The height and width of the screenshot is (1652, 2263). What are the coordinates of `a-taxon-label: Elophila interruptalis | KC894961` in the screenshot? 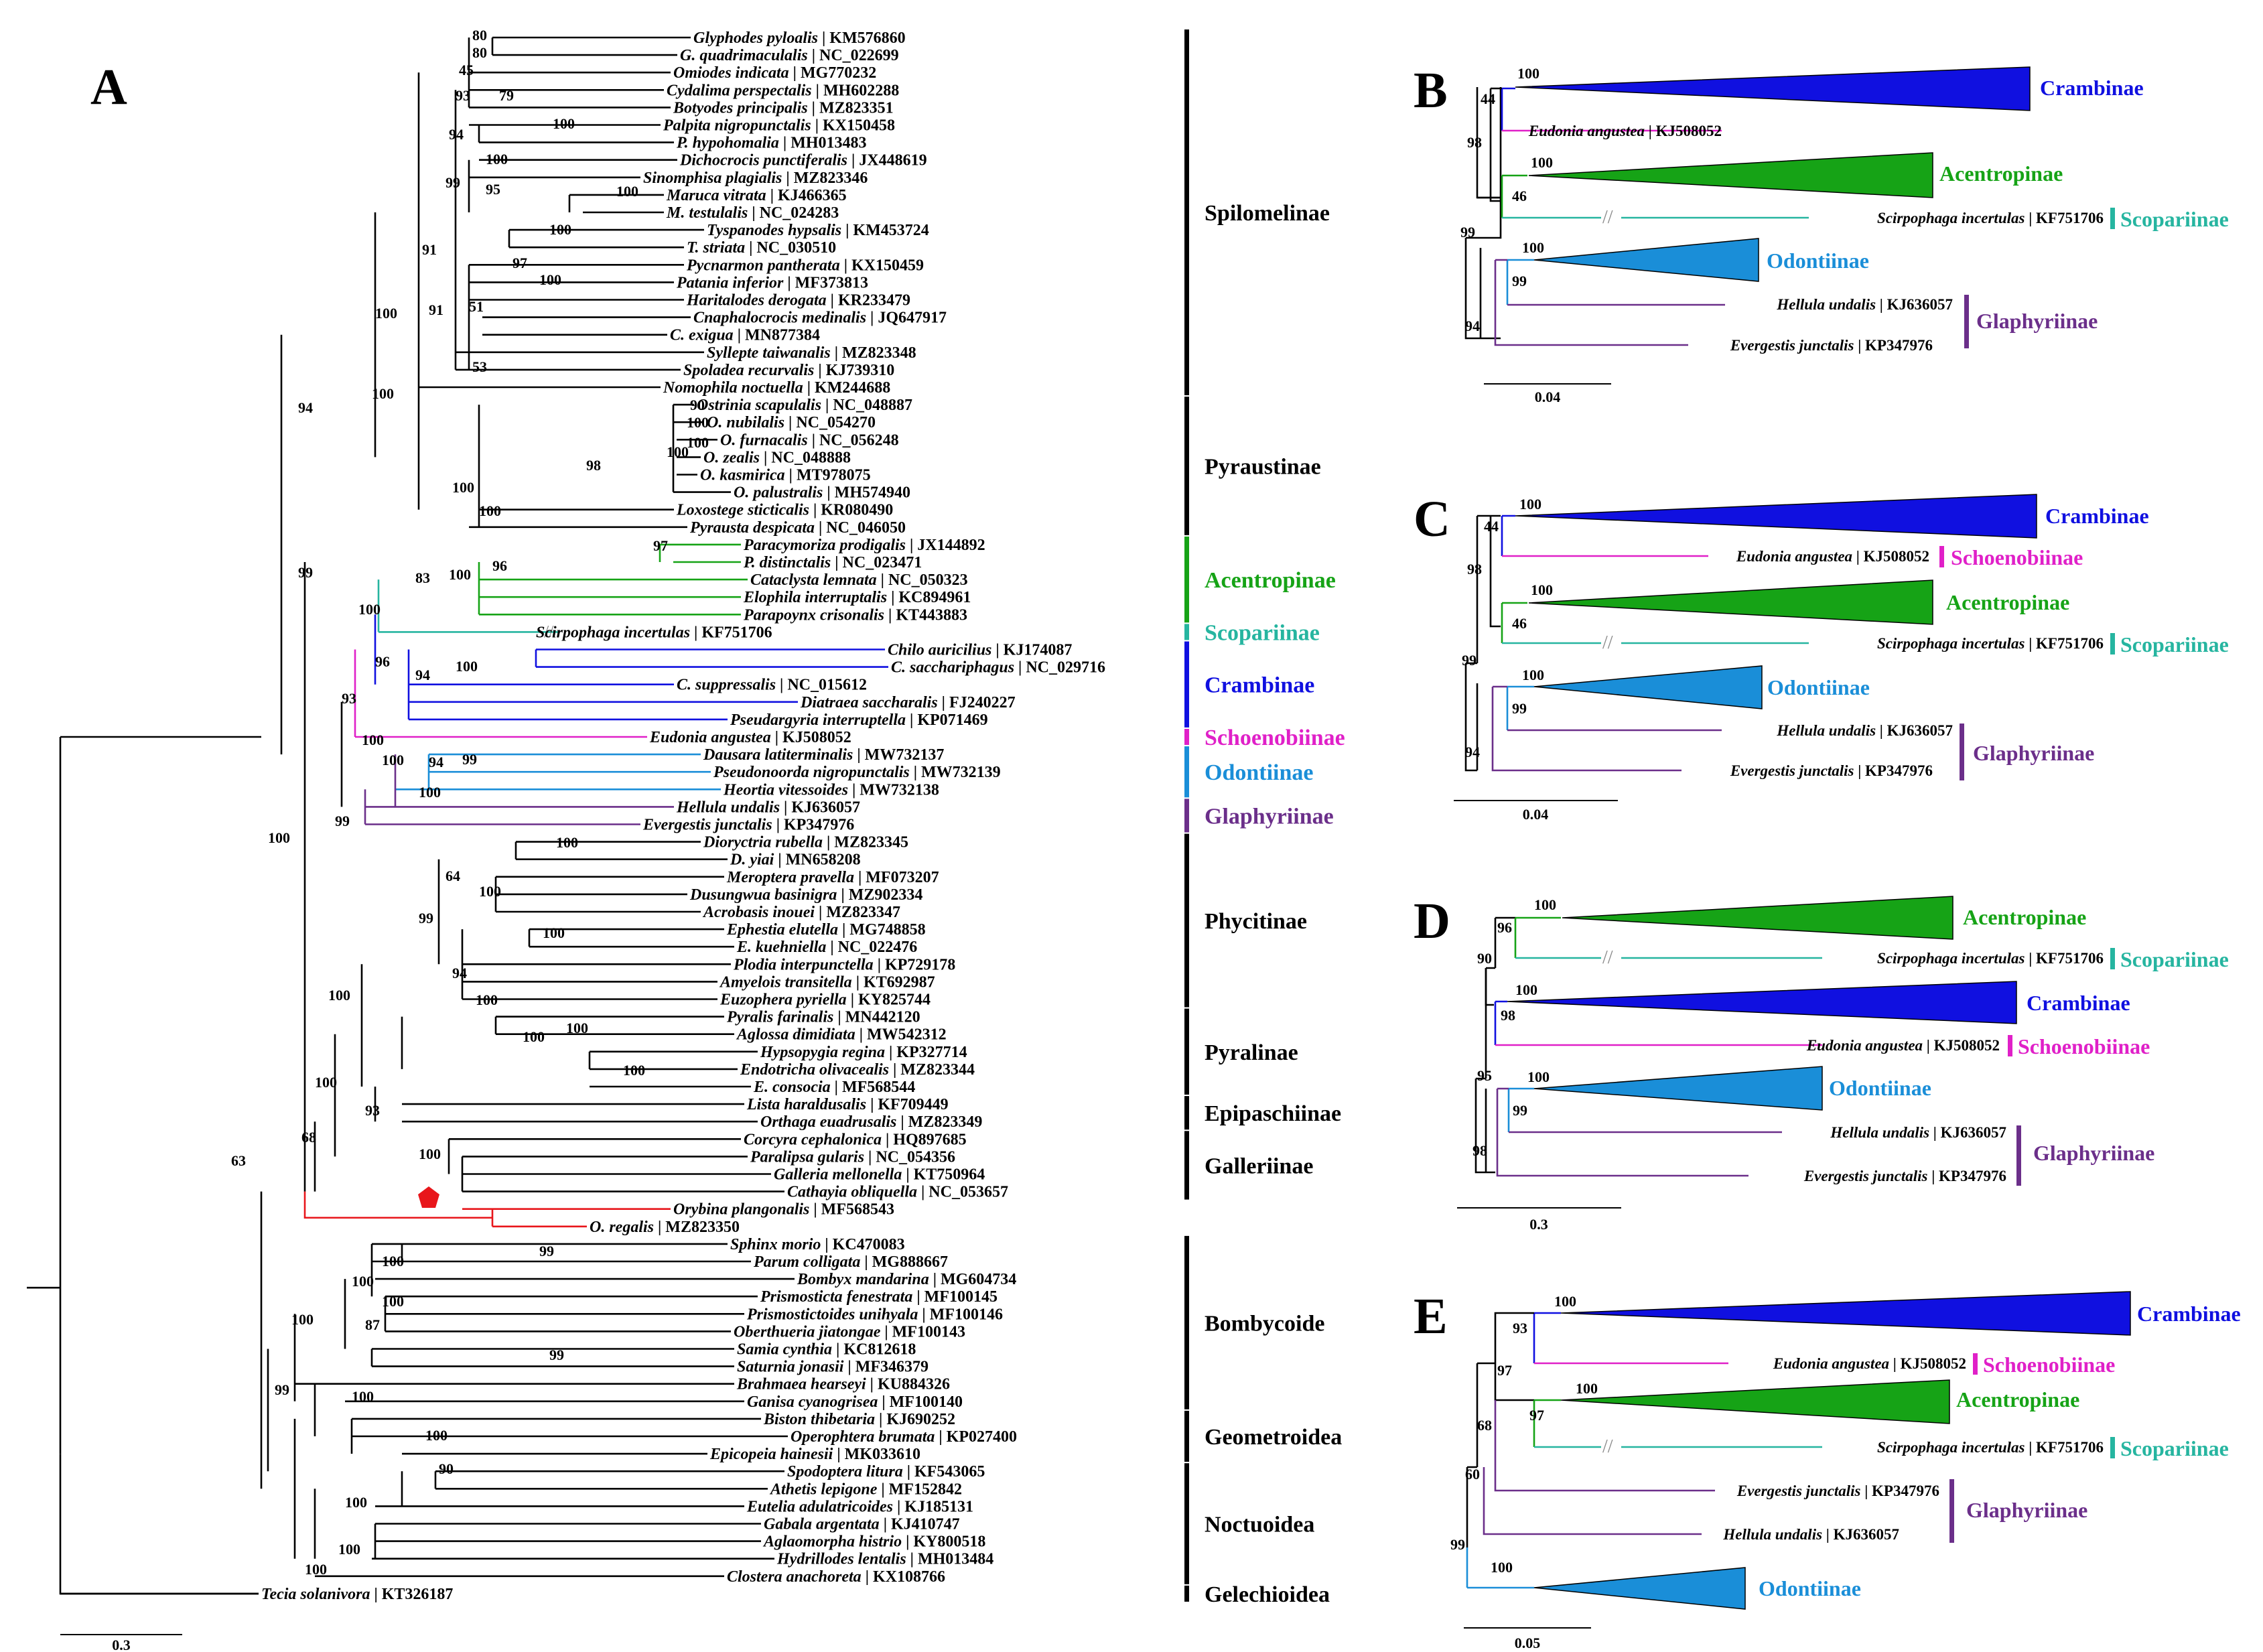 It's located at (857, 597).